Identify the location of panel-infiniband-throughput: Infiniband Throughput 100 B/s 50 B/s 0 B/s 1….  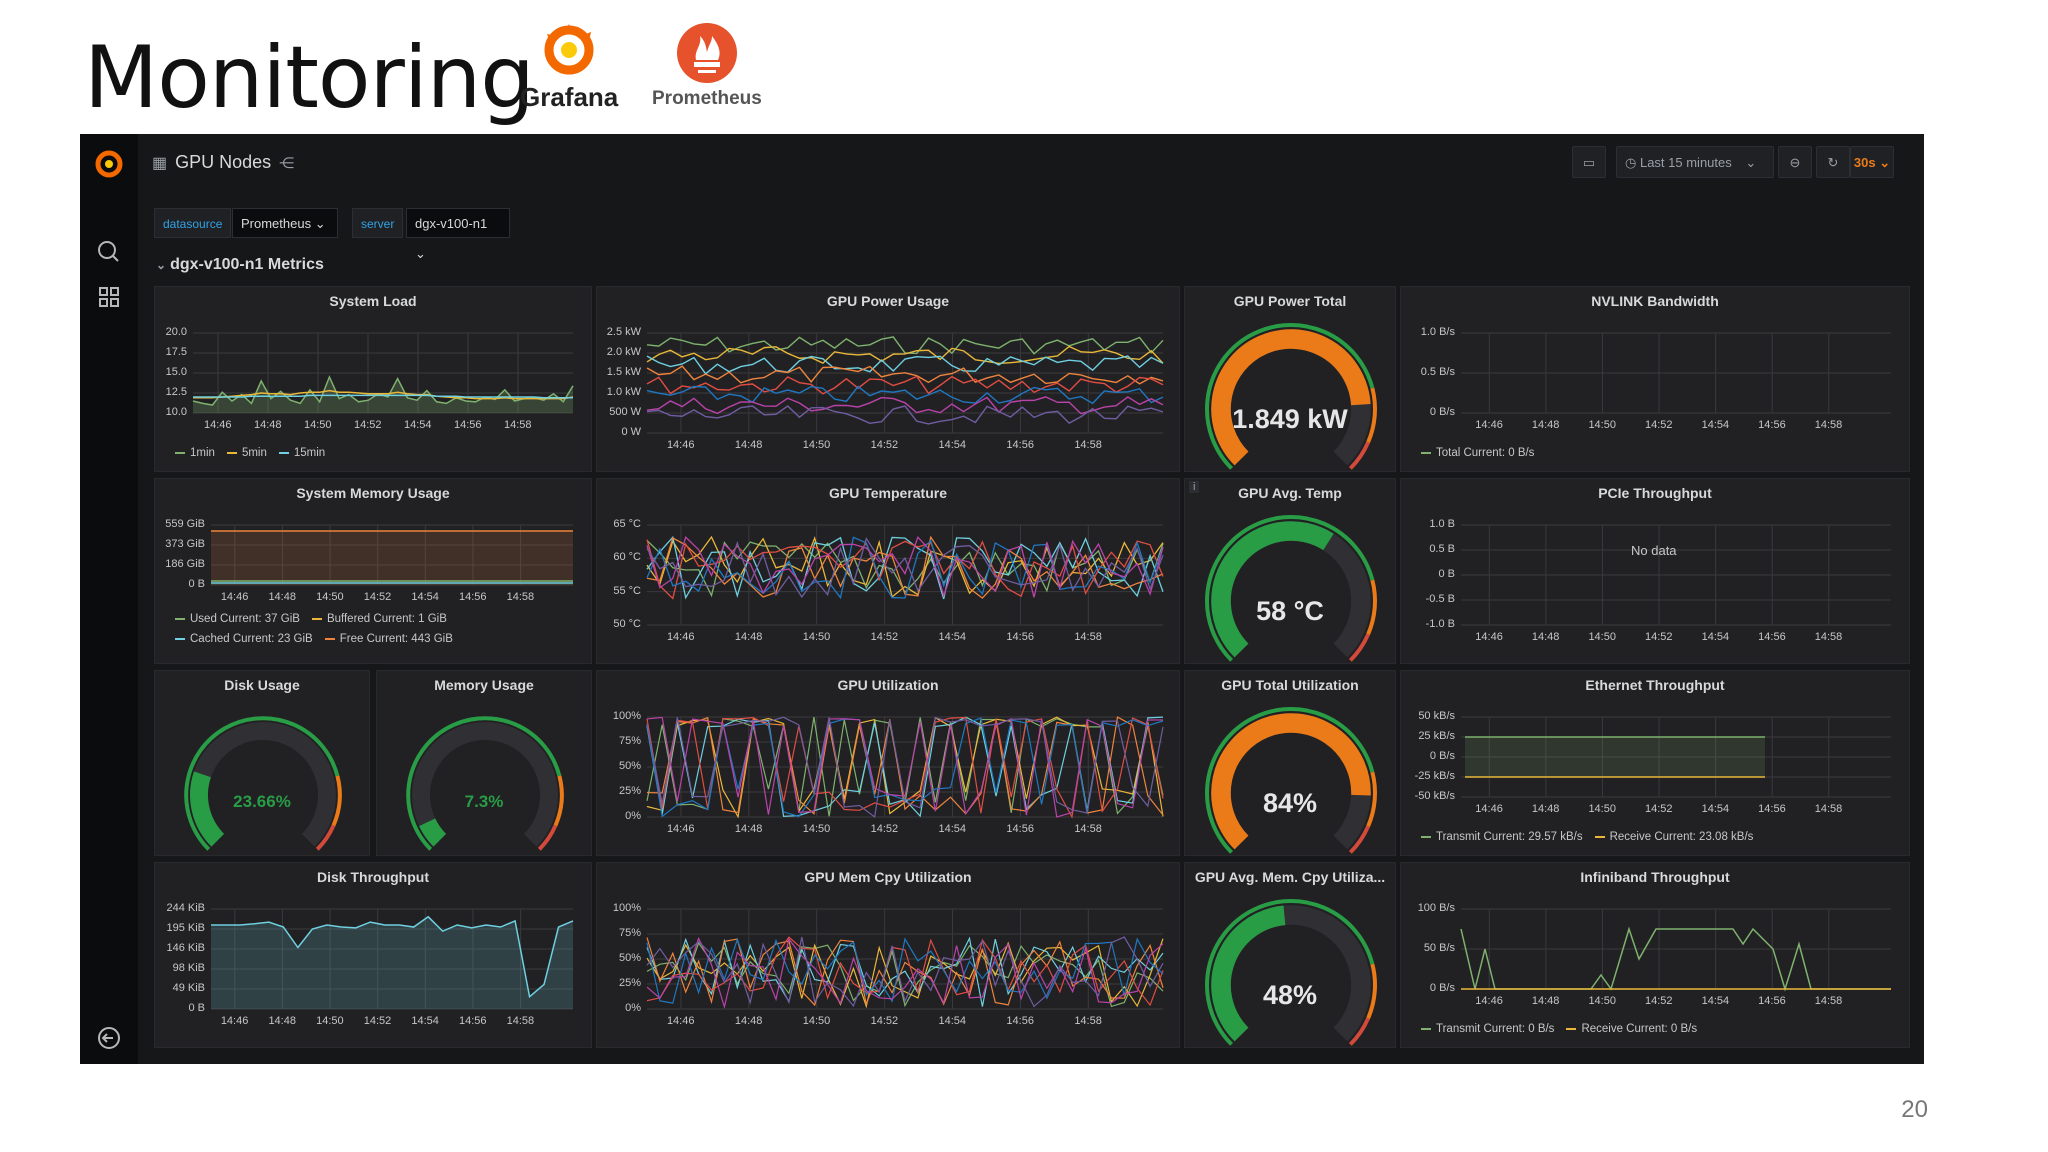
(1655, 955).